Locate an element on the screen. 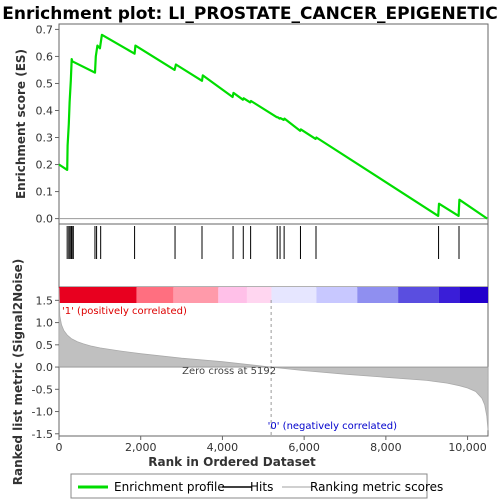 The image size is (500, 500). legend-box is located at coordinates (249, 486).